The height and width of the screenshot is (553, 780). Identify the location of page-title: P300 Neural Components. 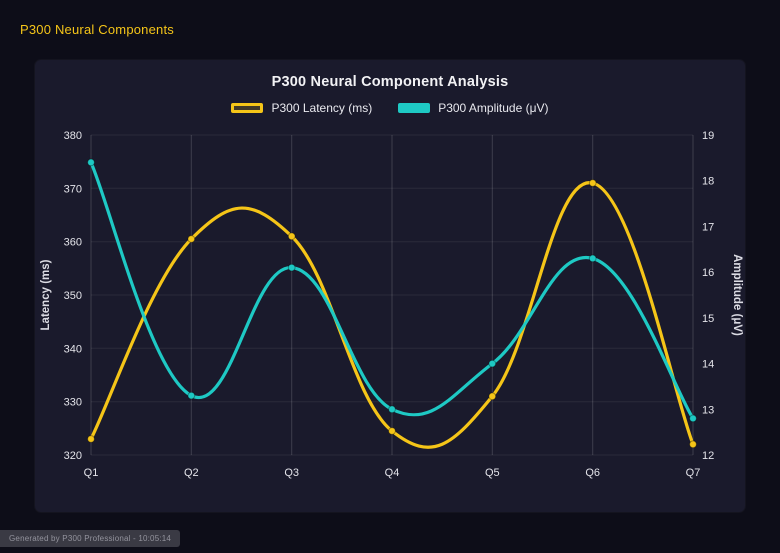
(97, 29).